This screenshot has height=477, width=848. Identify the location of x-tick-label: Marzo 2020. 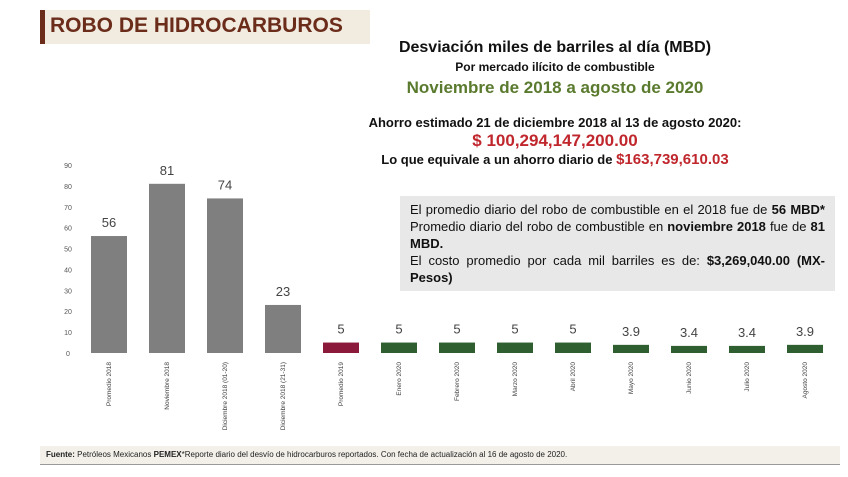
(515, 379).